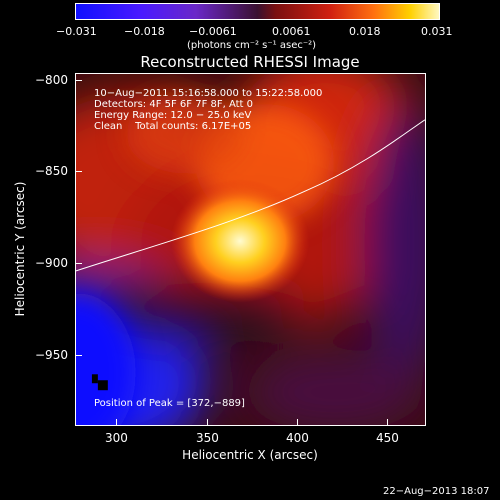 This screenshot has height=500, width=500. Describe the element at coordinates (365, 31) in the screenshot. I see `colorbar-tick-5: 0.018` at that location.